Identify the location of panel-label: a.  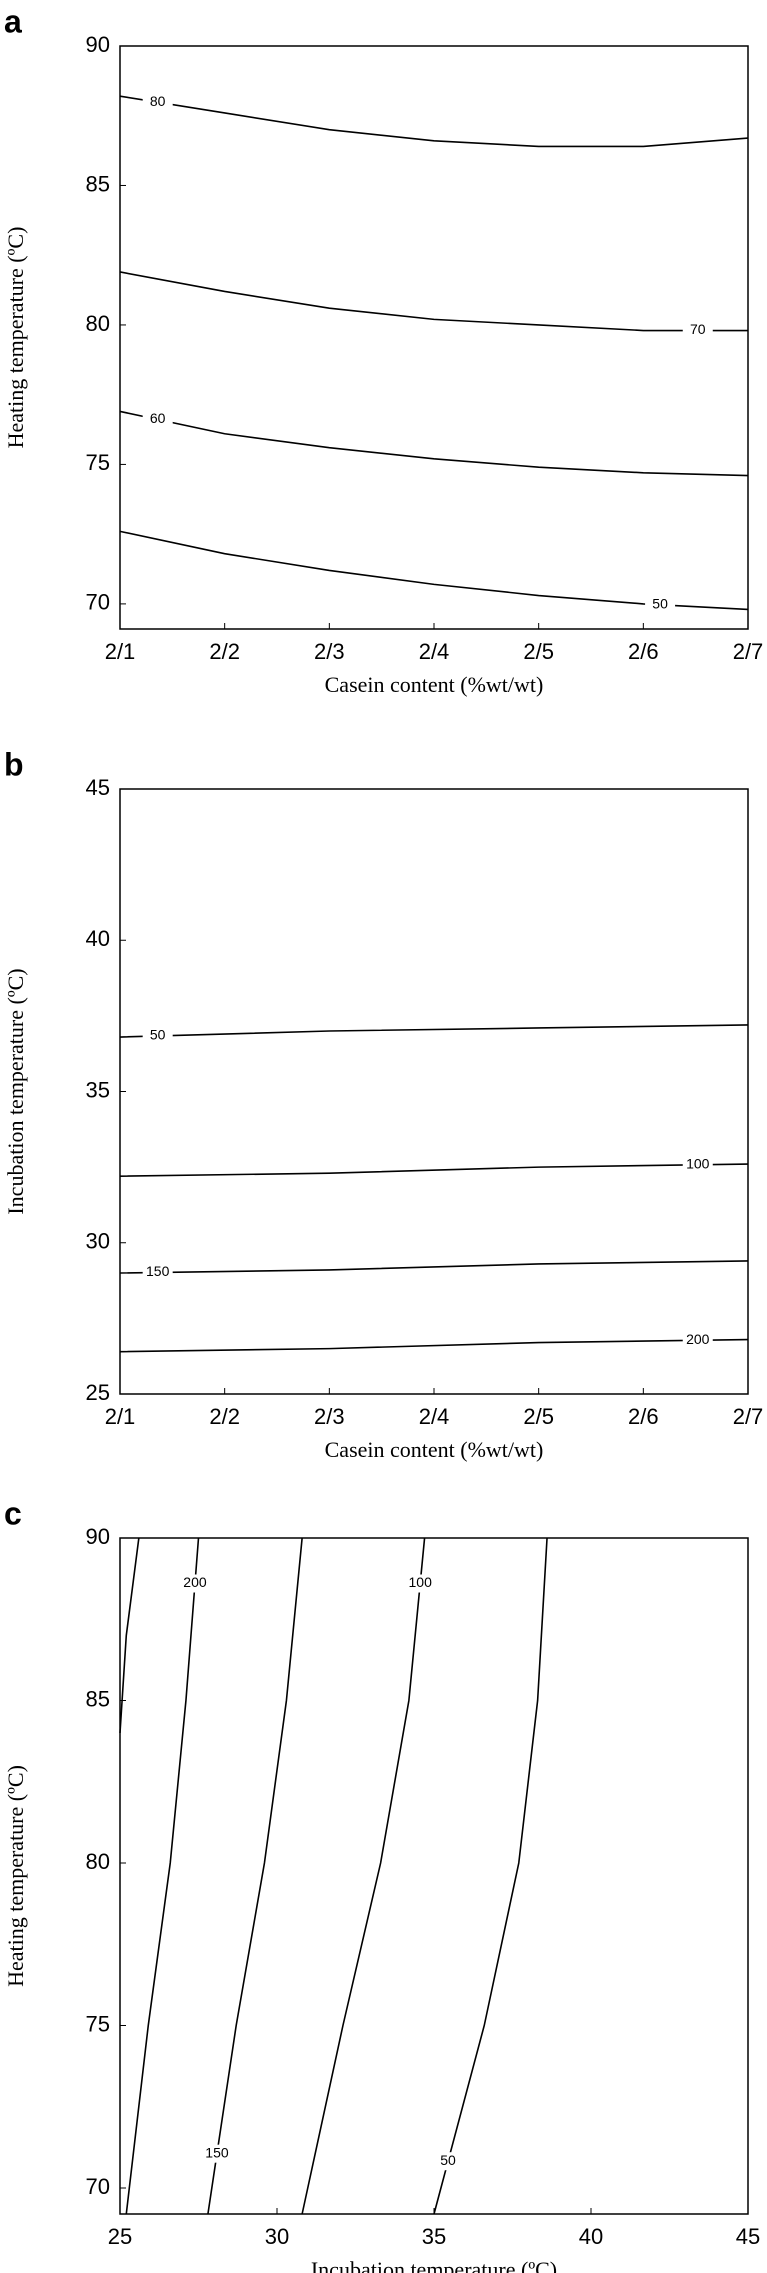
(13, 21).